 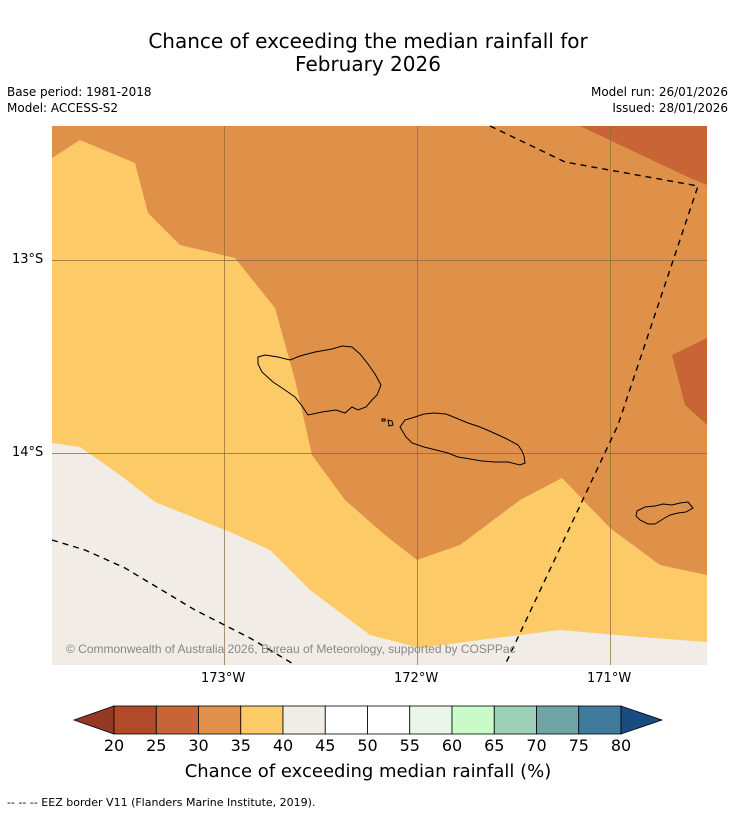 I want to click on meta-right: Model run: 26/01/2026 Issued: 28/01/2026, so click(x=659, y=100).